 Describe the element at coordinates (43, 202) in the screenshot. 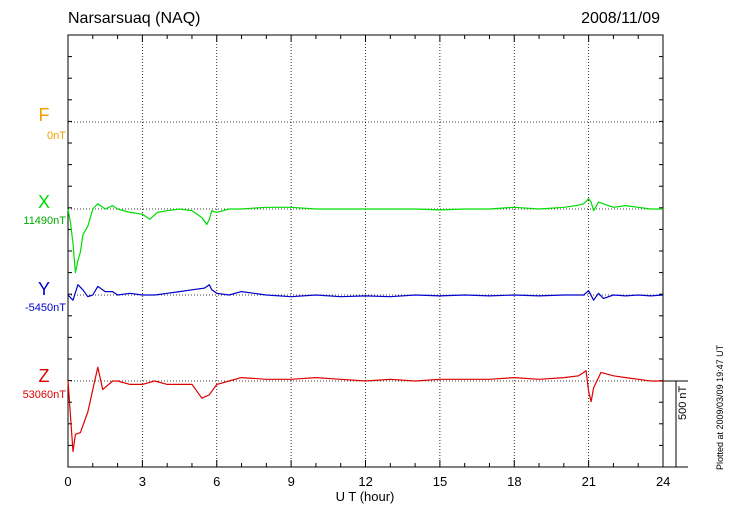

I see `component-label-x: X` at that location.